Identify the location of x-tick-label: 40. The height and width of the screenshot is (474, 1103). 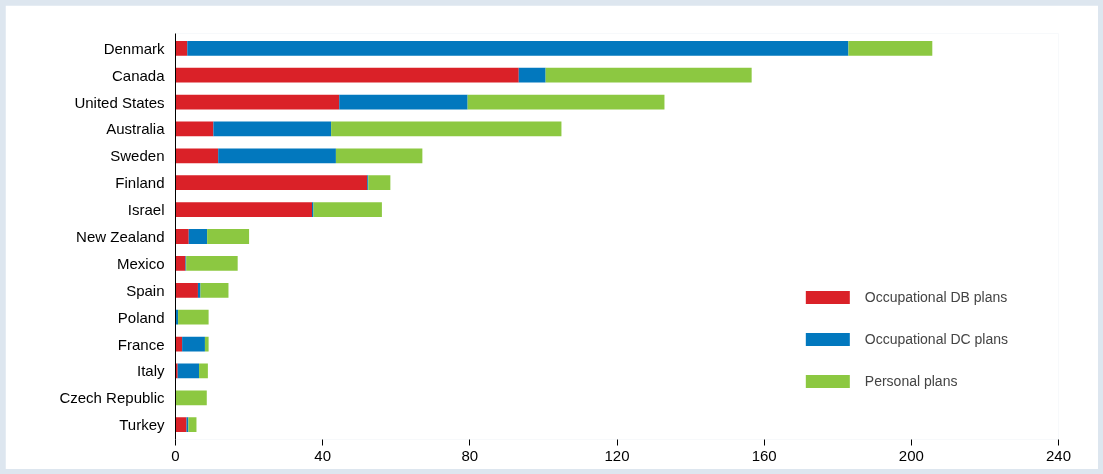
(323, 455).